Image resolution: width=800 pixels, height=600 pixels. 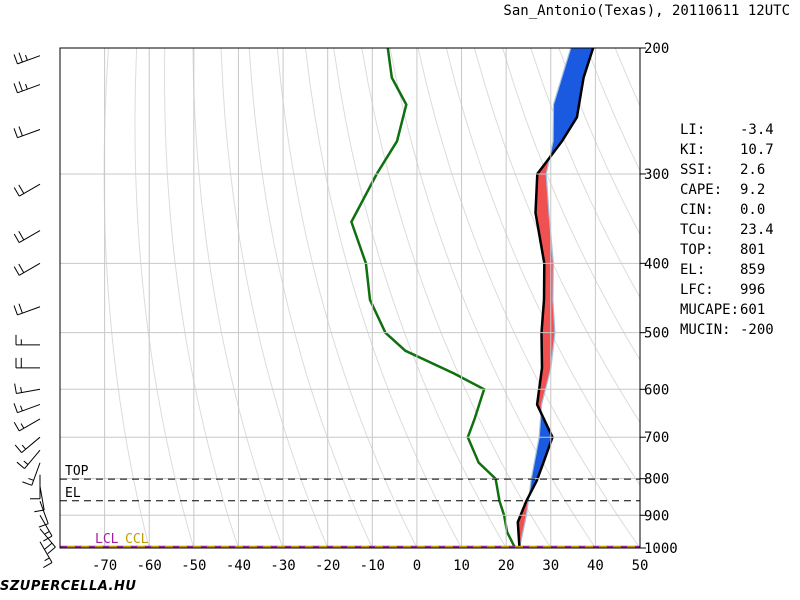 What do you see at coordinates (697, 210) in the screenshot?
I see `index-label: CIN:` at bounding box center [697, 210].